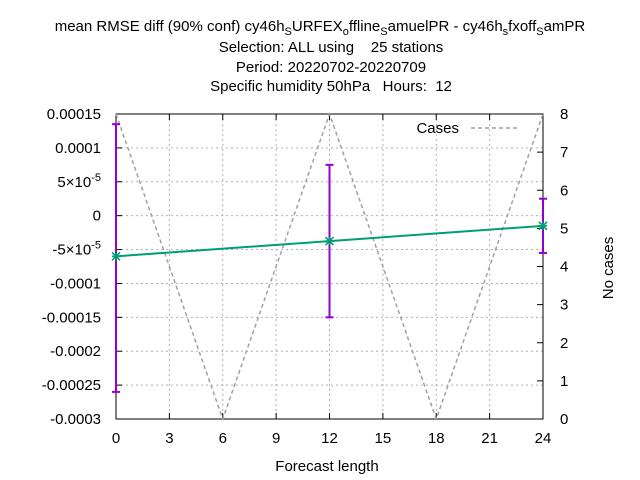  What do you see at coordinates (276, 438) in the screenshot?
I see `x-tick-label: 9` at bounding box center [276, 438].